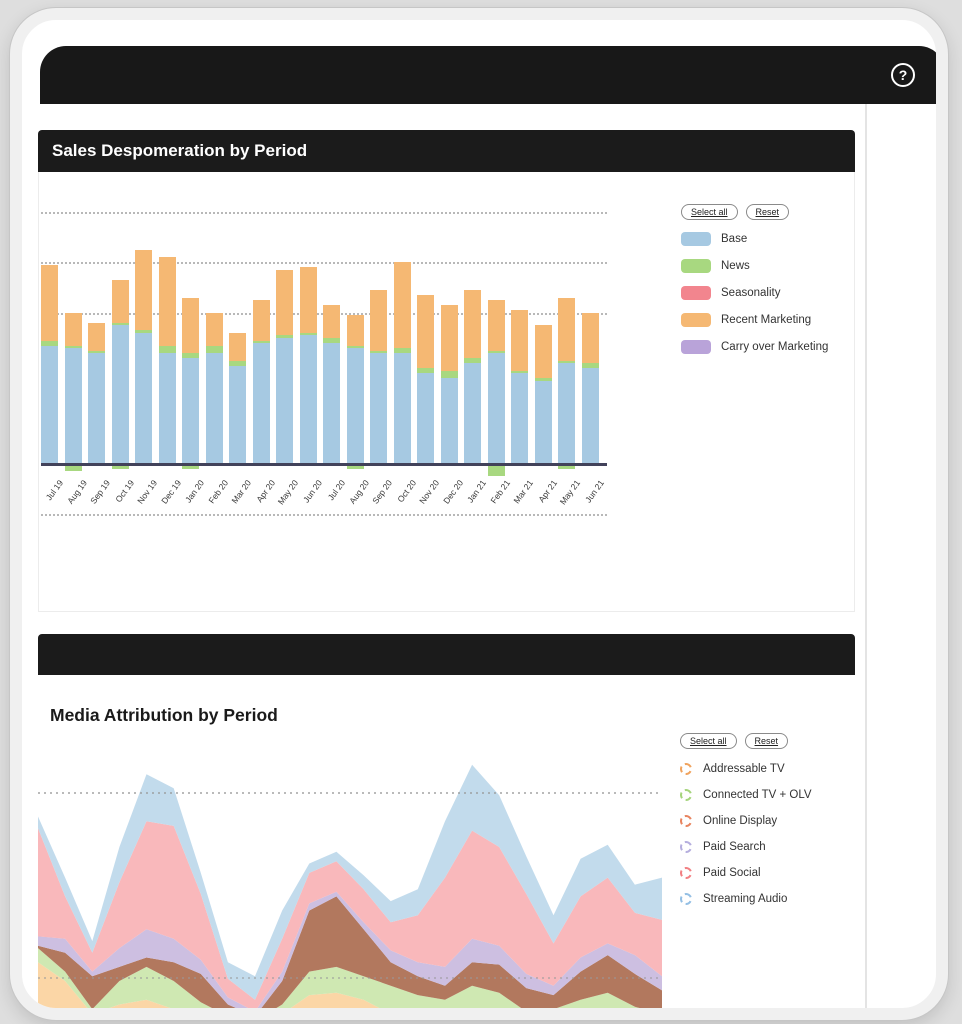  What do you see at coordinates (766, 266) in the screenshot?
I see `legend-item: News` at bounding box center [766, 266].